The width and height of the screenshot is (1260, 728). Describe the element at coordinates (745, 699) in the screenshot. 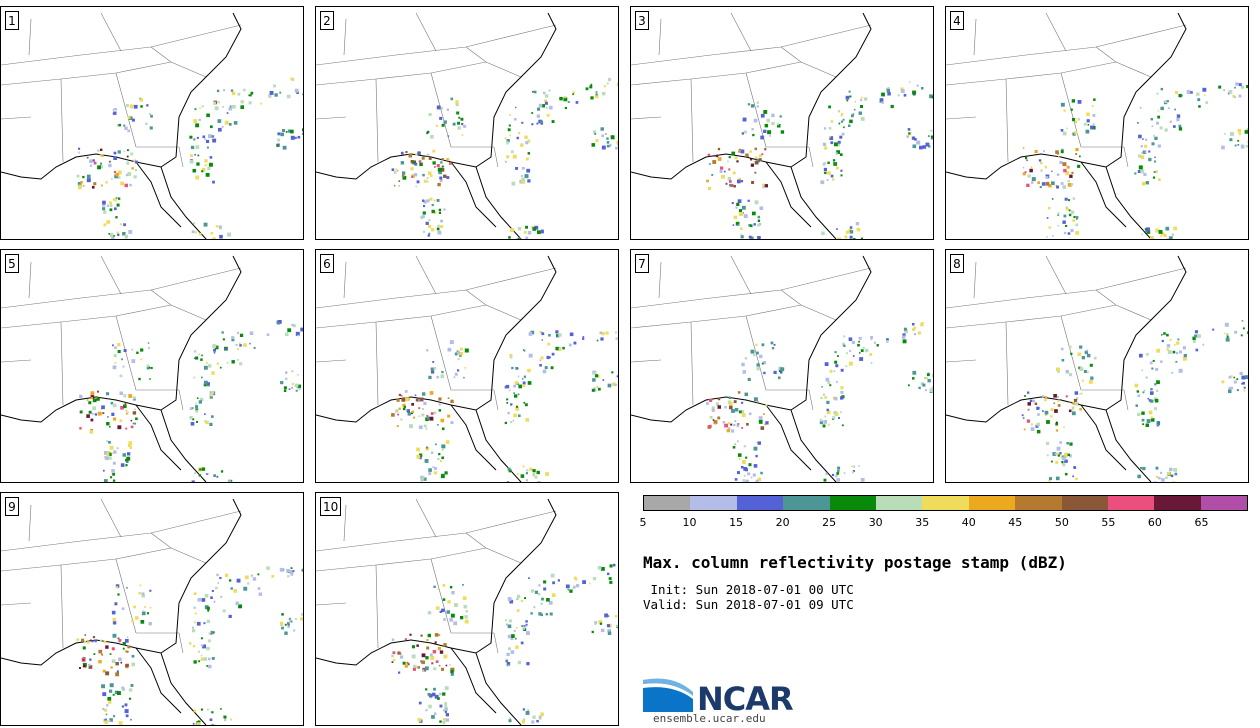

I see `ncar-logo-text: NCAR` at that location.